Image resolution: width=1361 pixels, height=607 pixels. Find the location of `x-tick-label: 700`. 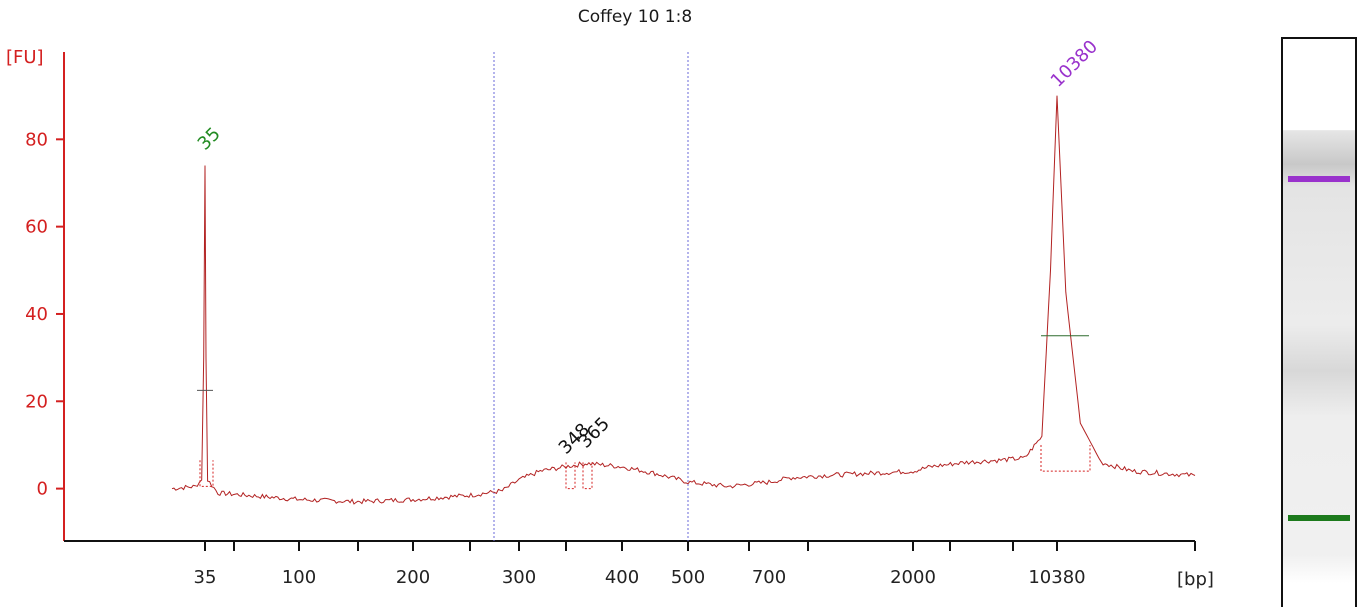

x-tick-label: 700 is located at coordinates (769, 577).